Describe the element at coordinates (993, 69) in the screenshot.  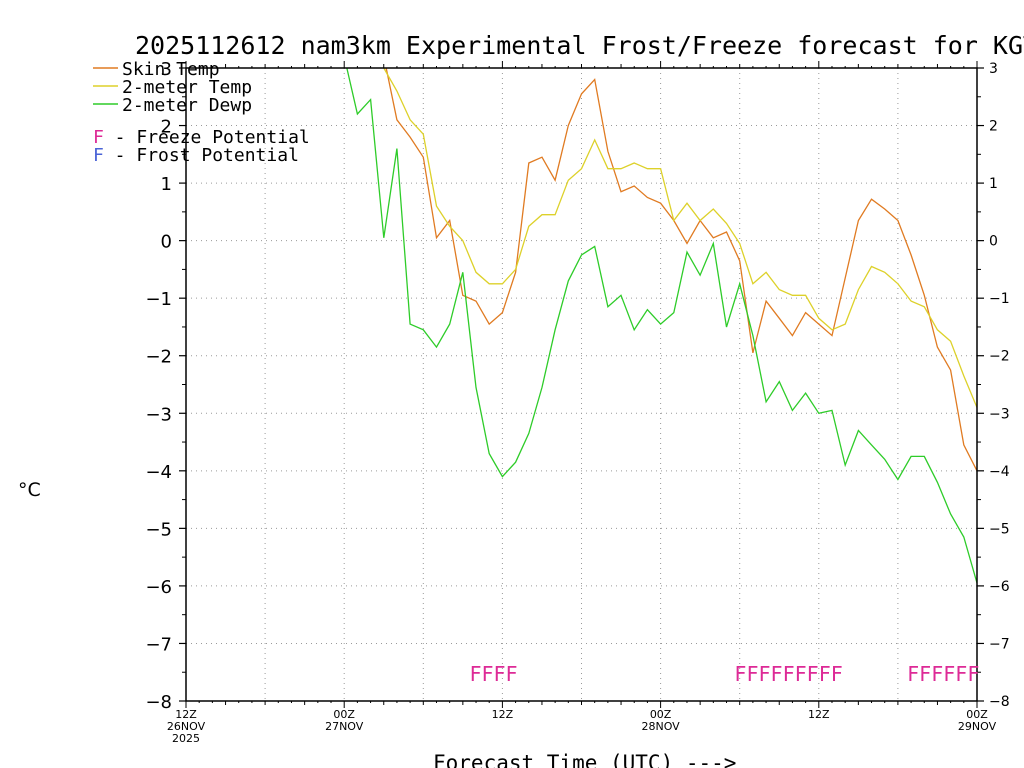
I see `y-tick-label-right: 3` at that location.